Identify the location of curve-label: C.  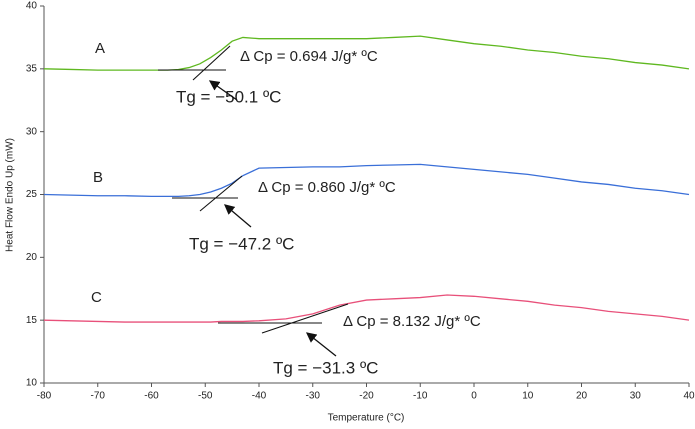
(96, 297).